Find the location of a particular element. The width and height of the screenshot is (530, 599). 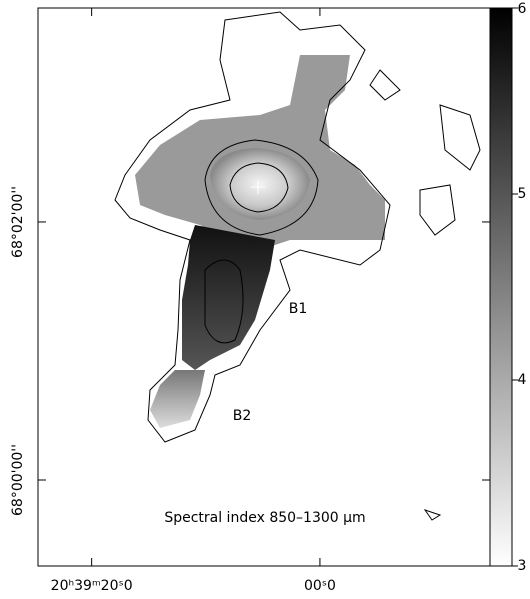

annotation: B1 is located at coordinates (298, 309).